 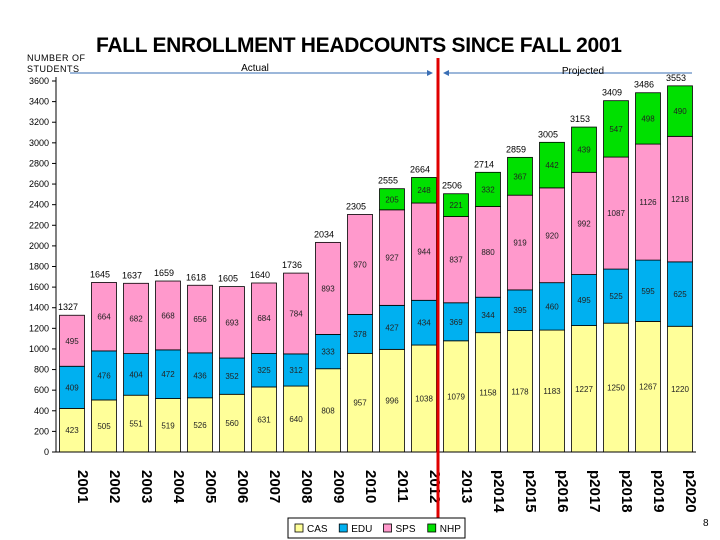 I want to click on segment-value-label: 312, so click(x=296, y=370).